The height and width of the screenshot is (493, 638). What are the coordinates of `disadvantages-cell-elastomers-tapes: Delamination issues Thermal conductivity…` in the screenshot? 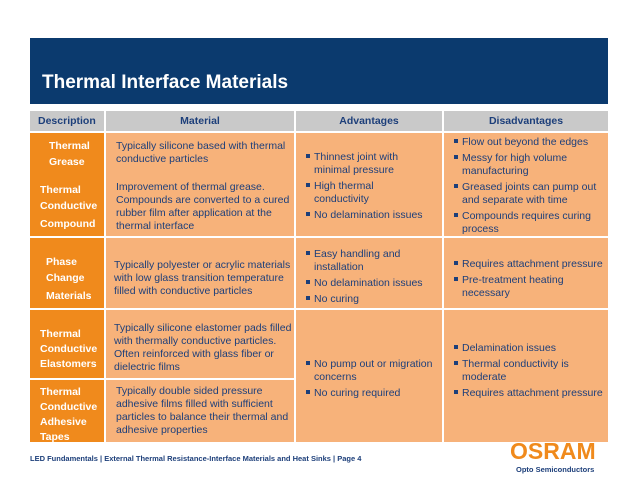 It's located at (526, 376).